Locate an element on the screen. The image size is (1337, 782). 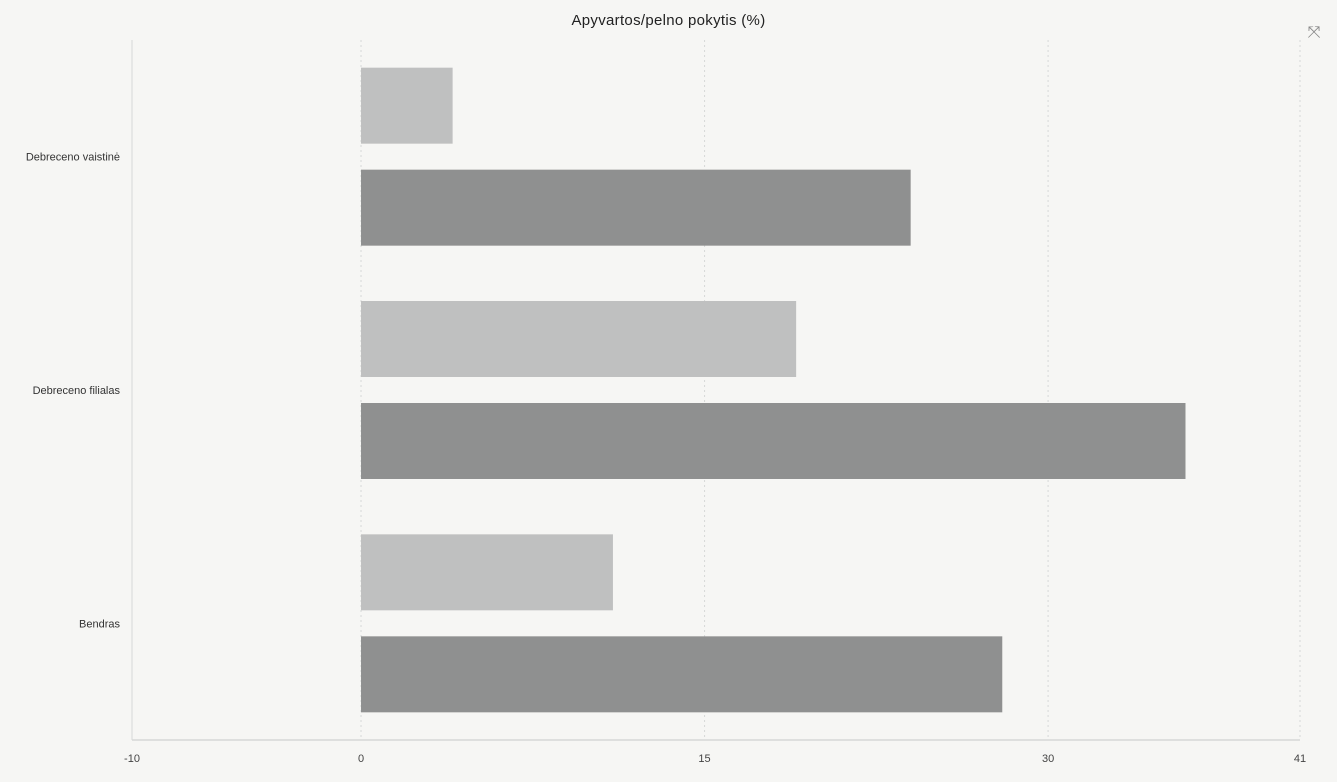
expand-icon: ⤧ is located at coordinates (1314, 32).